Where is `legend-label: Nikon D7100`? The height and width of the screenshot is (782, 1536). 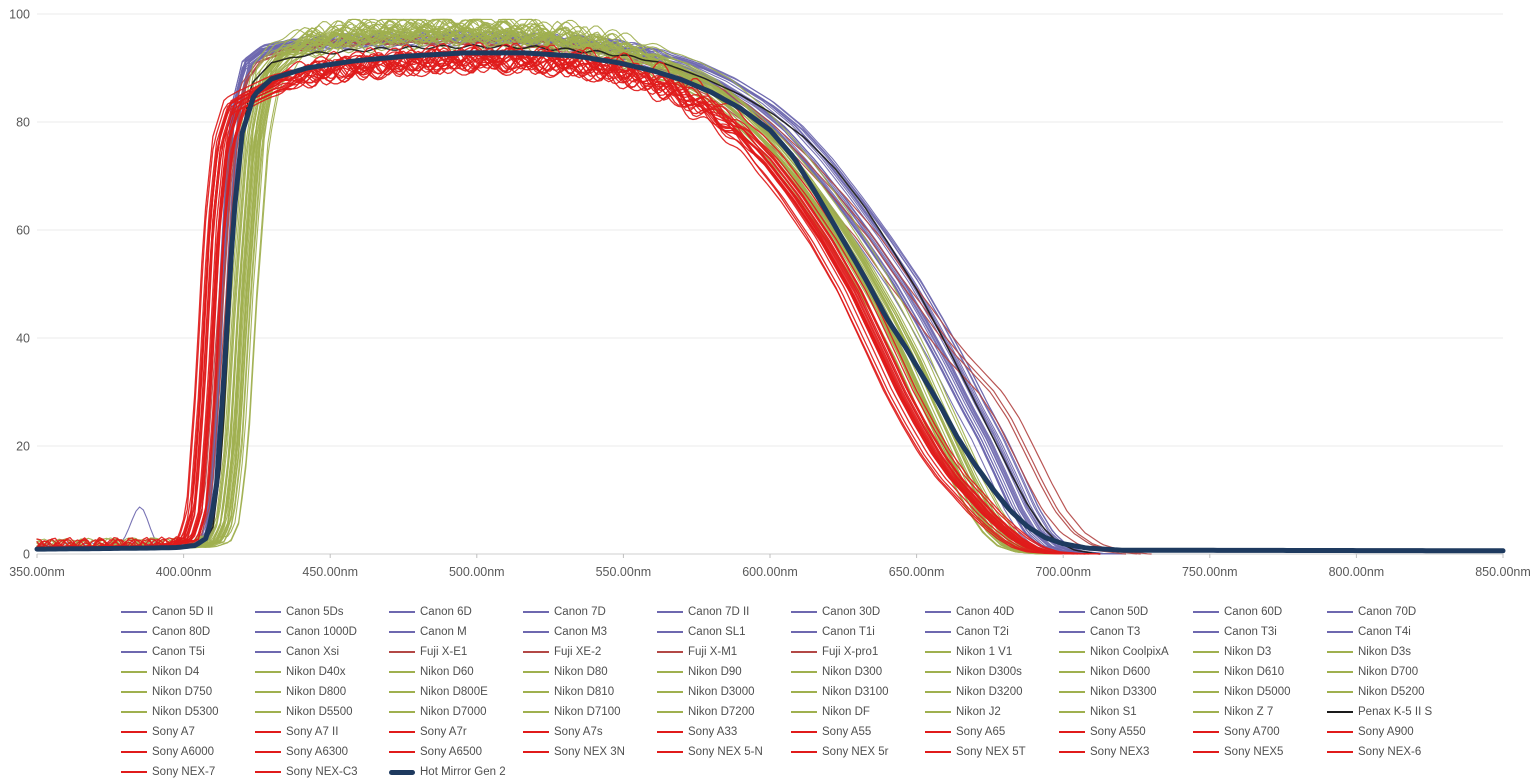
legend-label: Nikon D7100 is located at coordinates (587, 712).